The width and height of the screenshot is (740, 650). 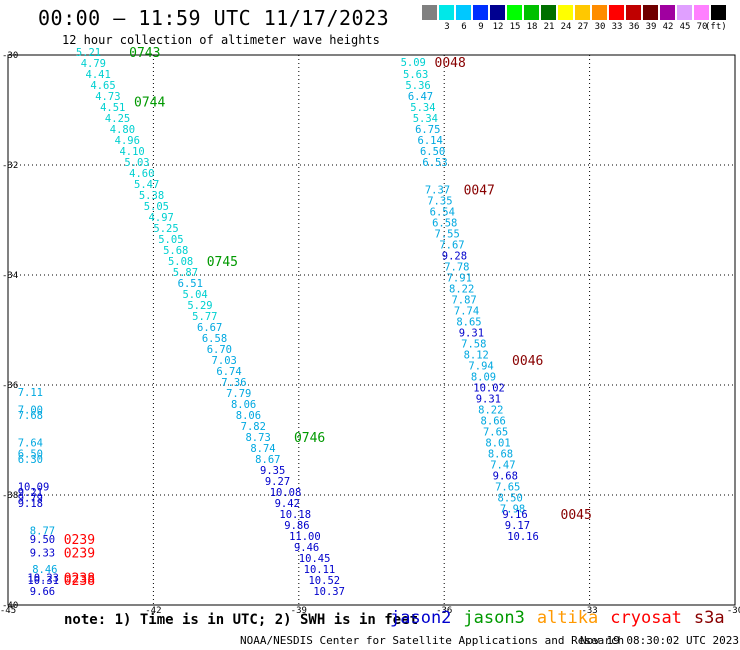 What do you see at coordinates (461, 290) in the screenshot?
I see `swh-point: 8.22` at bounding box center [461, 290].